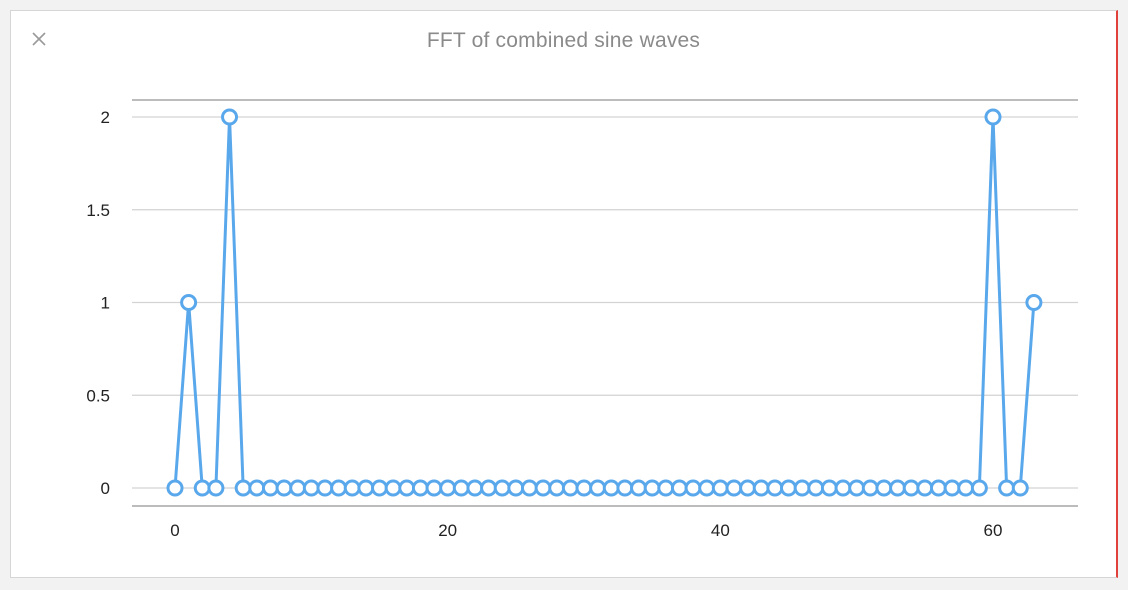  I want to click on y-tick-label: 0.5, so click(98, 395).